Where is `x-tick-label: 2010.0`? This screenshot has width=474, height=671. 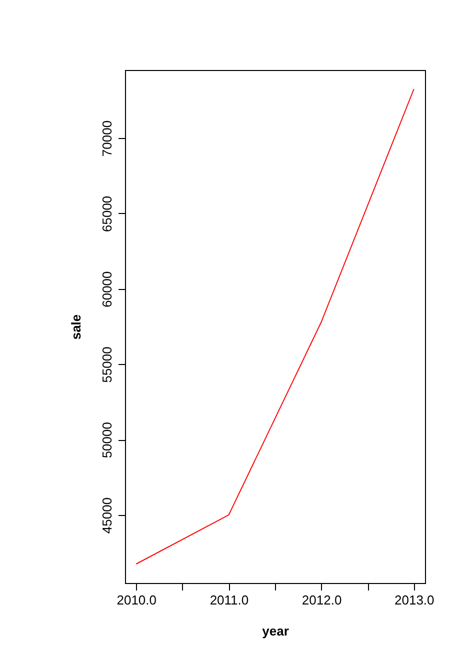 x-tick-label: 2010.0 is located at coordinates (136, 600).